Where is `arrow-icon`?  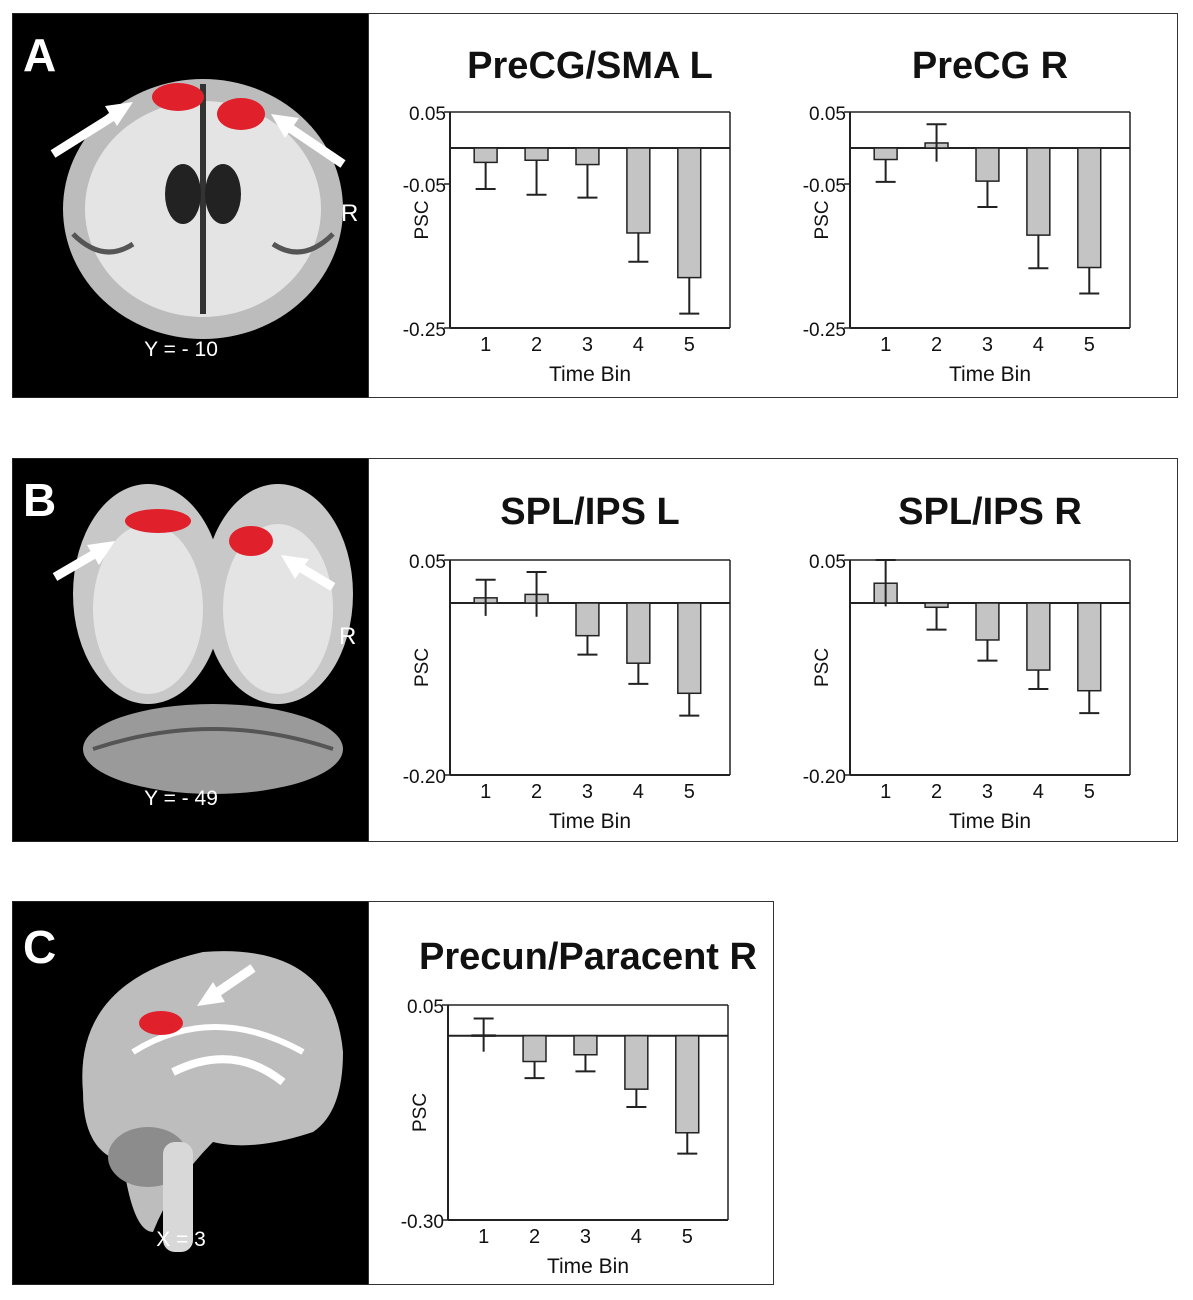 arrow-icon is located at coordinates (226, 985).